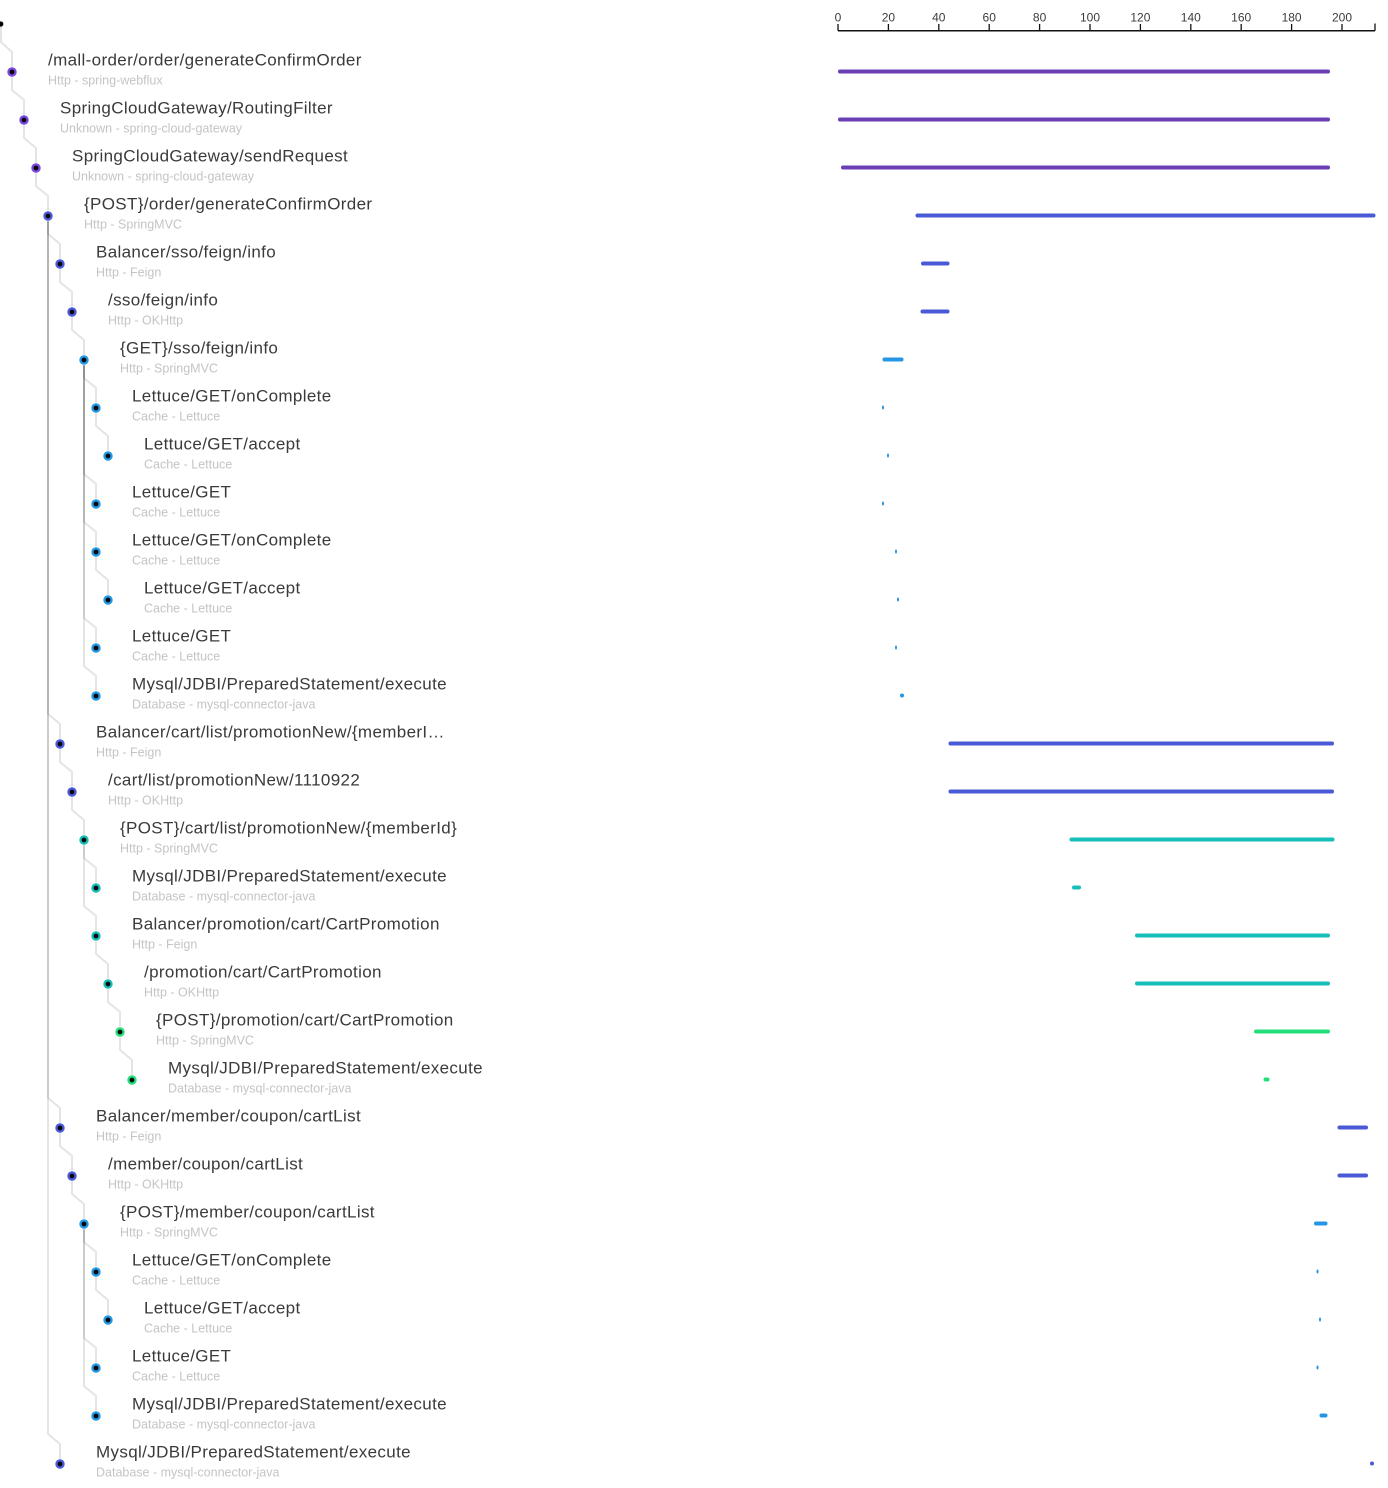 This screenshot has height=1488, width=1388. What do you see at coordinates (1140, 18) in the screenshot?
I see `svg-text: 120` at bounding box center [1140, 18].